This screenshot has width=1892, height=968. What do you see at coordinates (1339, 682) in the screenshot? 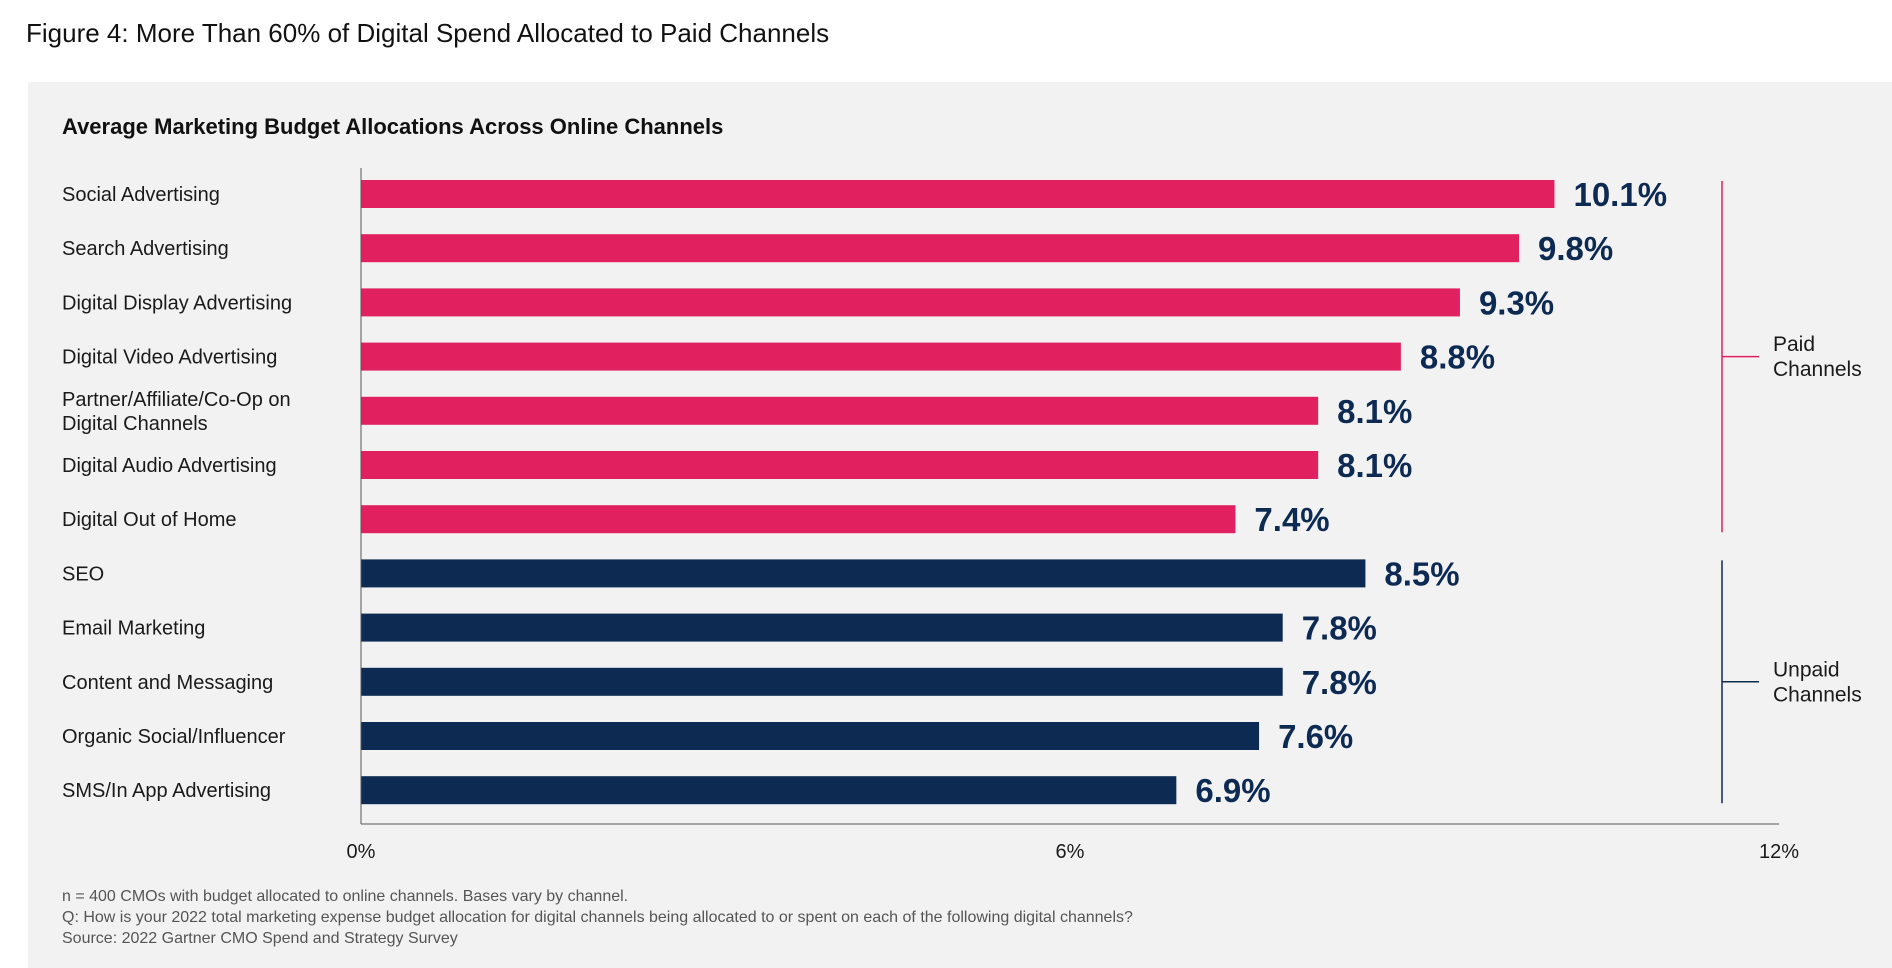
I see `value-label-10: 7.8%` at bounding box center [1339, 682].